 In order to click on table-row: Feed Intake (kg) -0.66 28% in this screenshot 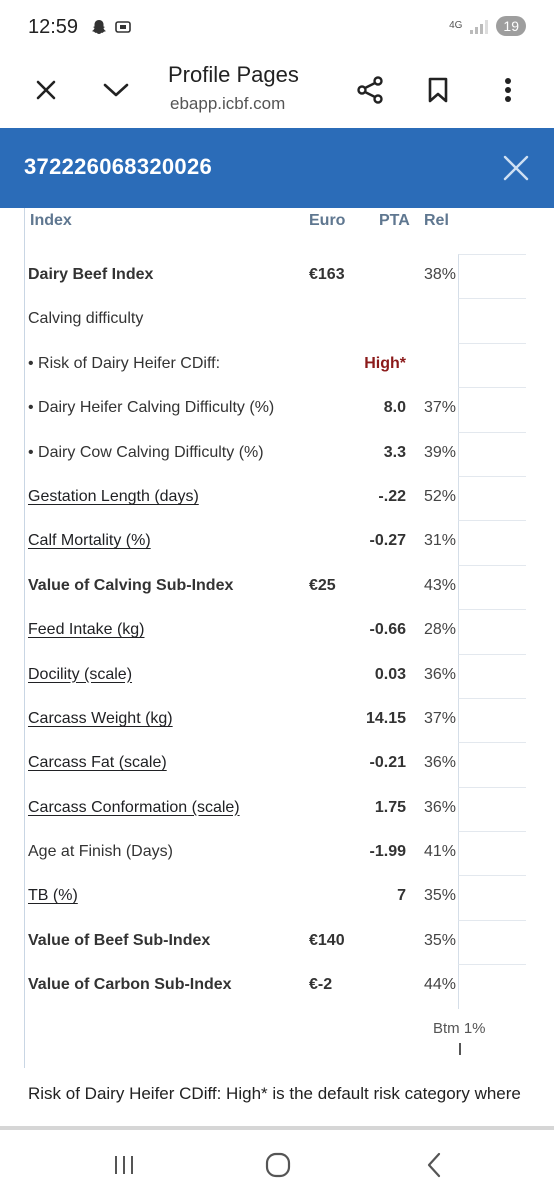, I will do `click(277, 631)`.